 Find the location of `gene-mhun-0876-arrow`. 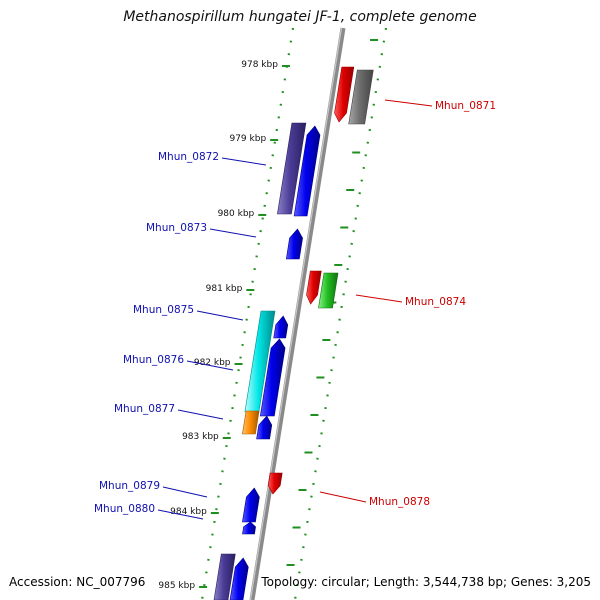

gene-mhun-0876-arrow is located at coordinates (272, 377).